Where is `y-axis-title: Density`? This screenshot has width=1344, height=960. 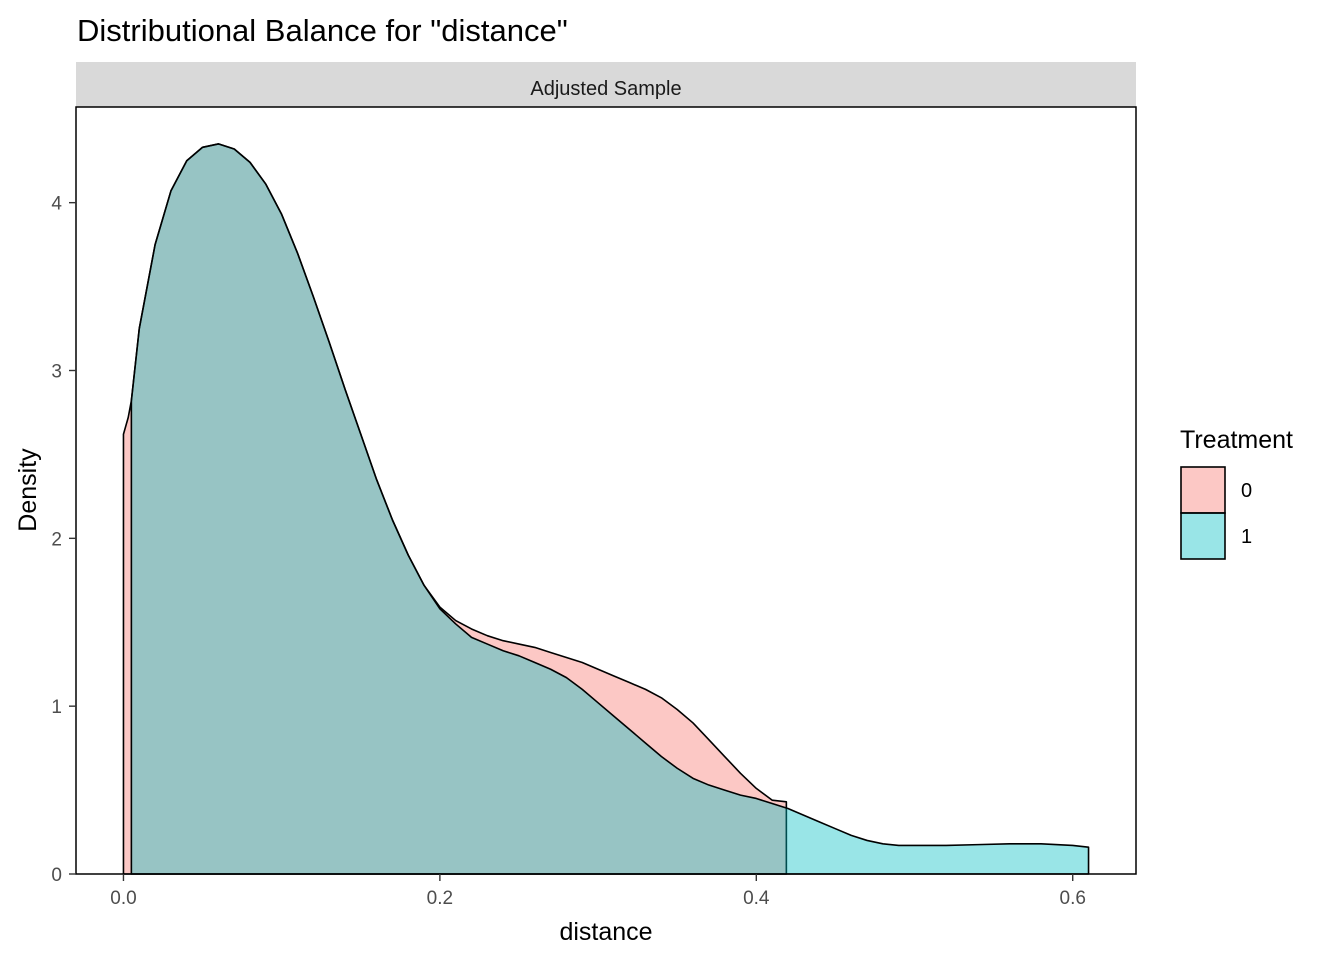
y-axis-title: Density is located at coordinates (28, 490).